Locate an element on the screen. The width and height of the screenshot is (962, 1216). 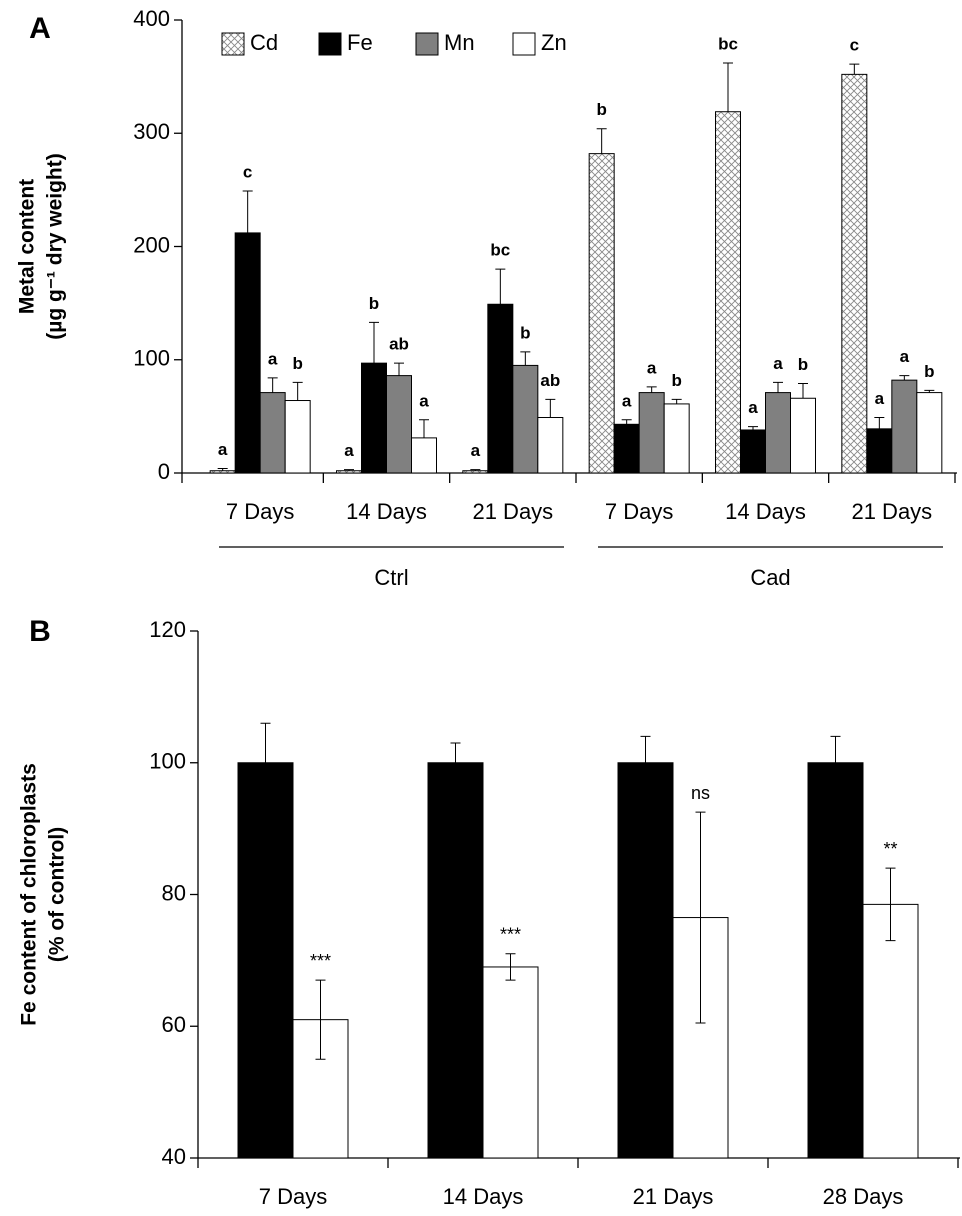
significance-label: ns is located at coordinates (700, 793).